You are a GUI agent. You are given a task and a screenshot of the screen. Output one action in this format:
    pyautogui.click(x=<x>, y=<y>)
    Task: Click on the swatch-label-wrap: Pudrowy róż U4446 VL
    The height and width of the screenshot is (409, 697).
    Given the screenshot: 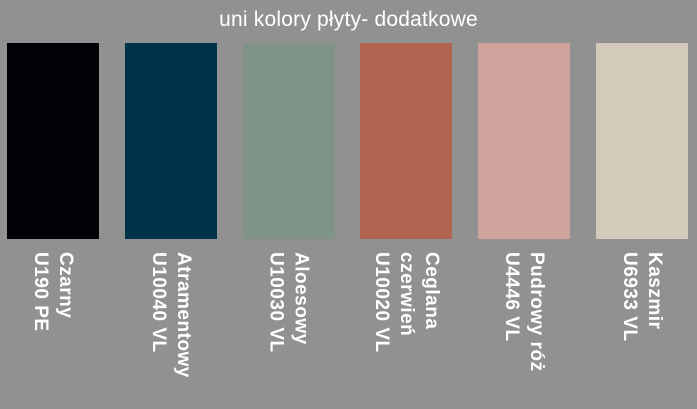 What is the action you would take?
    pyautogui.click(x=524, y=328)
    